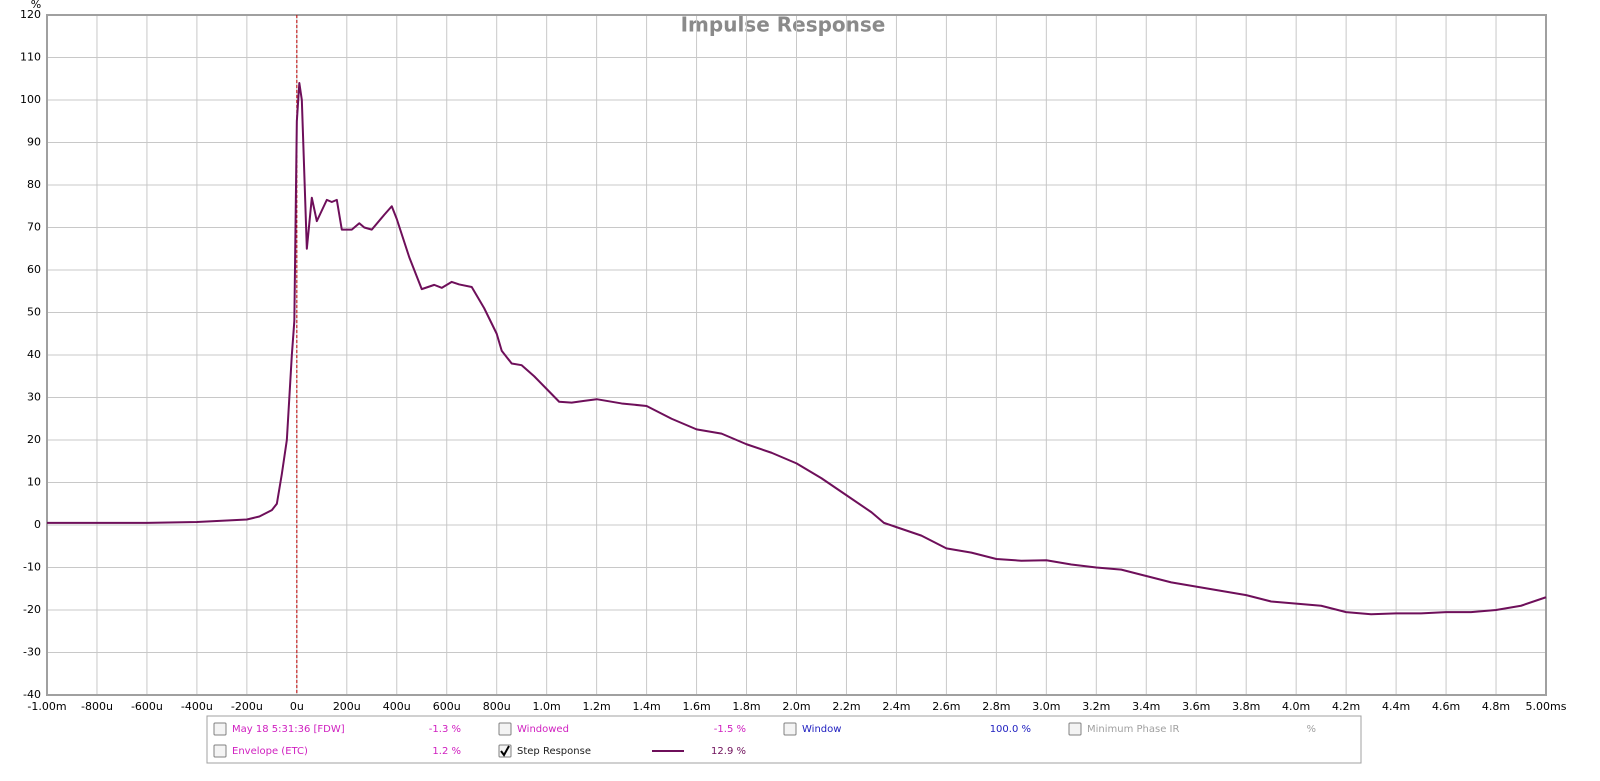  I want to click on x-tick-label: 1.2m, so click(597, 706).